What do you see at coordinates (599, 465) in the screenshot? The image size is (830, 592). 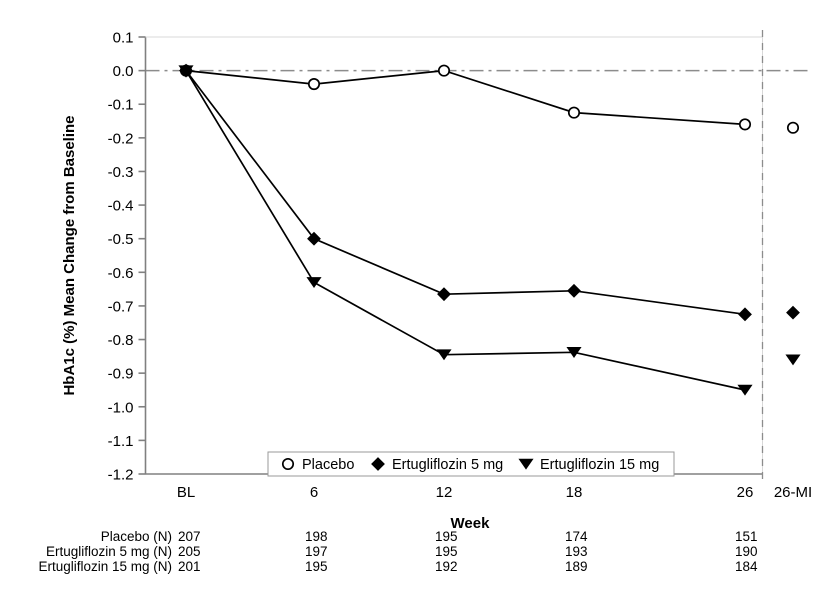 I see `legend-label: Ertugliflozin 15 mg` at bounding box center [599, 465].